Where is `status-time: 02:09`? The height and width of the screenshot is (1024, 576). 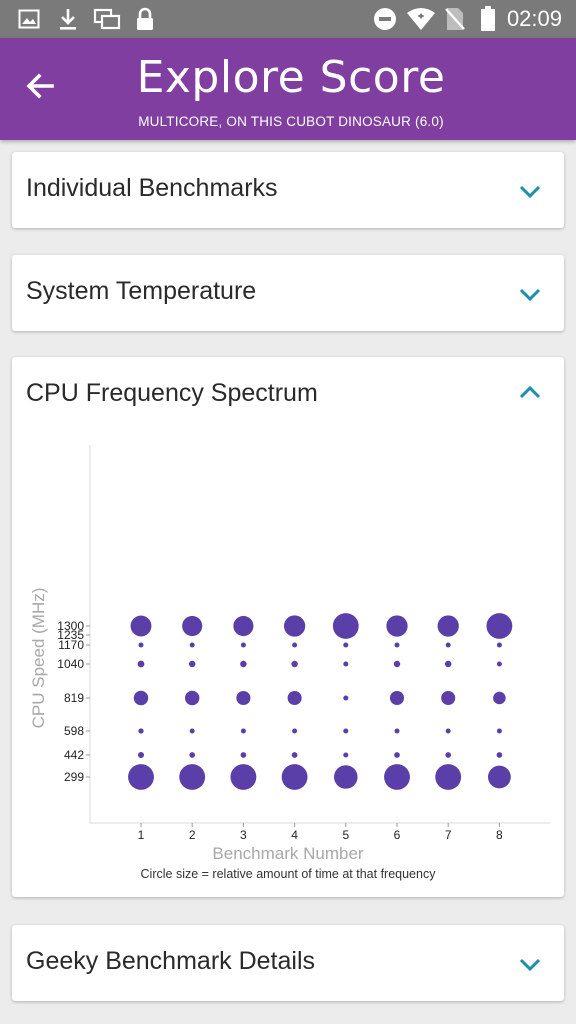
status-time: 02:09 is located at coordinates (534, 18).